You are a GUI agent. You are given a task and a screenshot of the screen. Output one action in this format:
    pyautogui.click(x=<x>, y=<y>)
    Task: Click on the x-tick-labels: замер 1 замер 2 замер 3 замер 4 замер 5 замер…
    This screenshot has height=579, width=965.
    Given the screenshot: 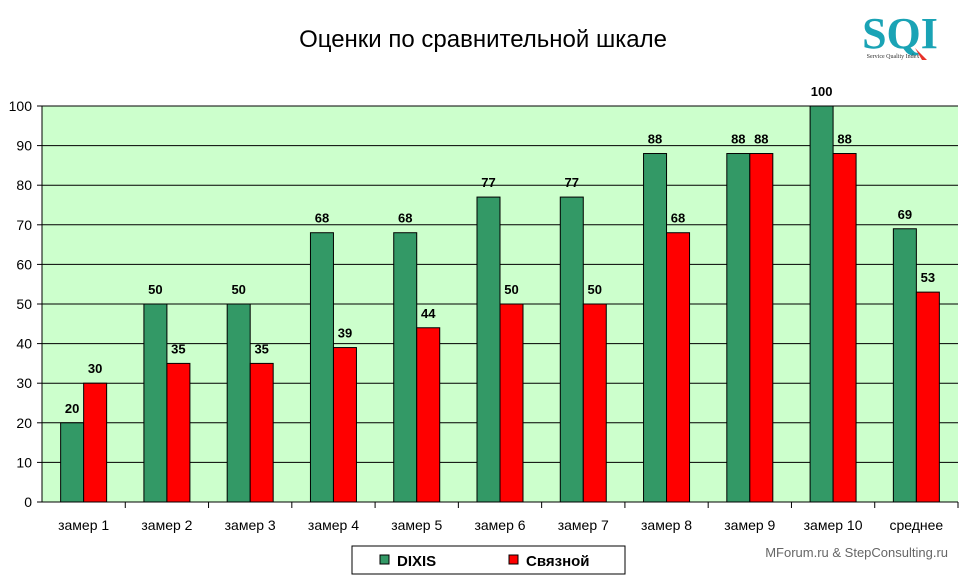 What is the action you would take?
    pyautogui.click(x=500, y=525)
    